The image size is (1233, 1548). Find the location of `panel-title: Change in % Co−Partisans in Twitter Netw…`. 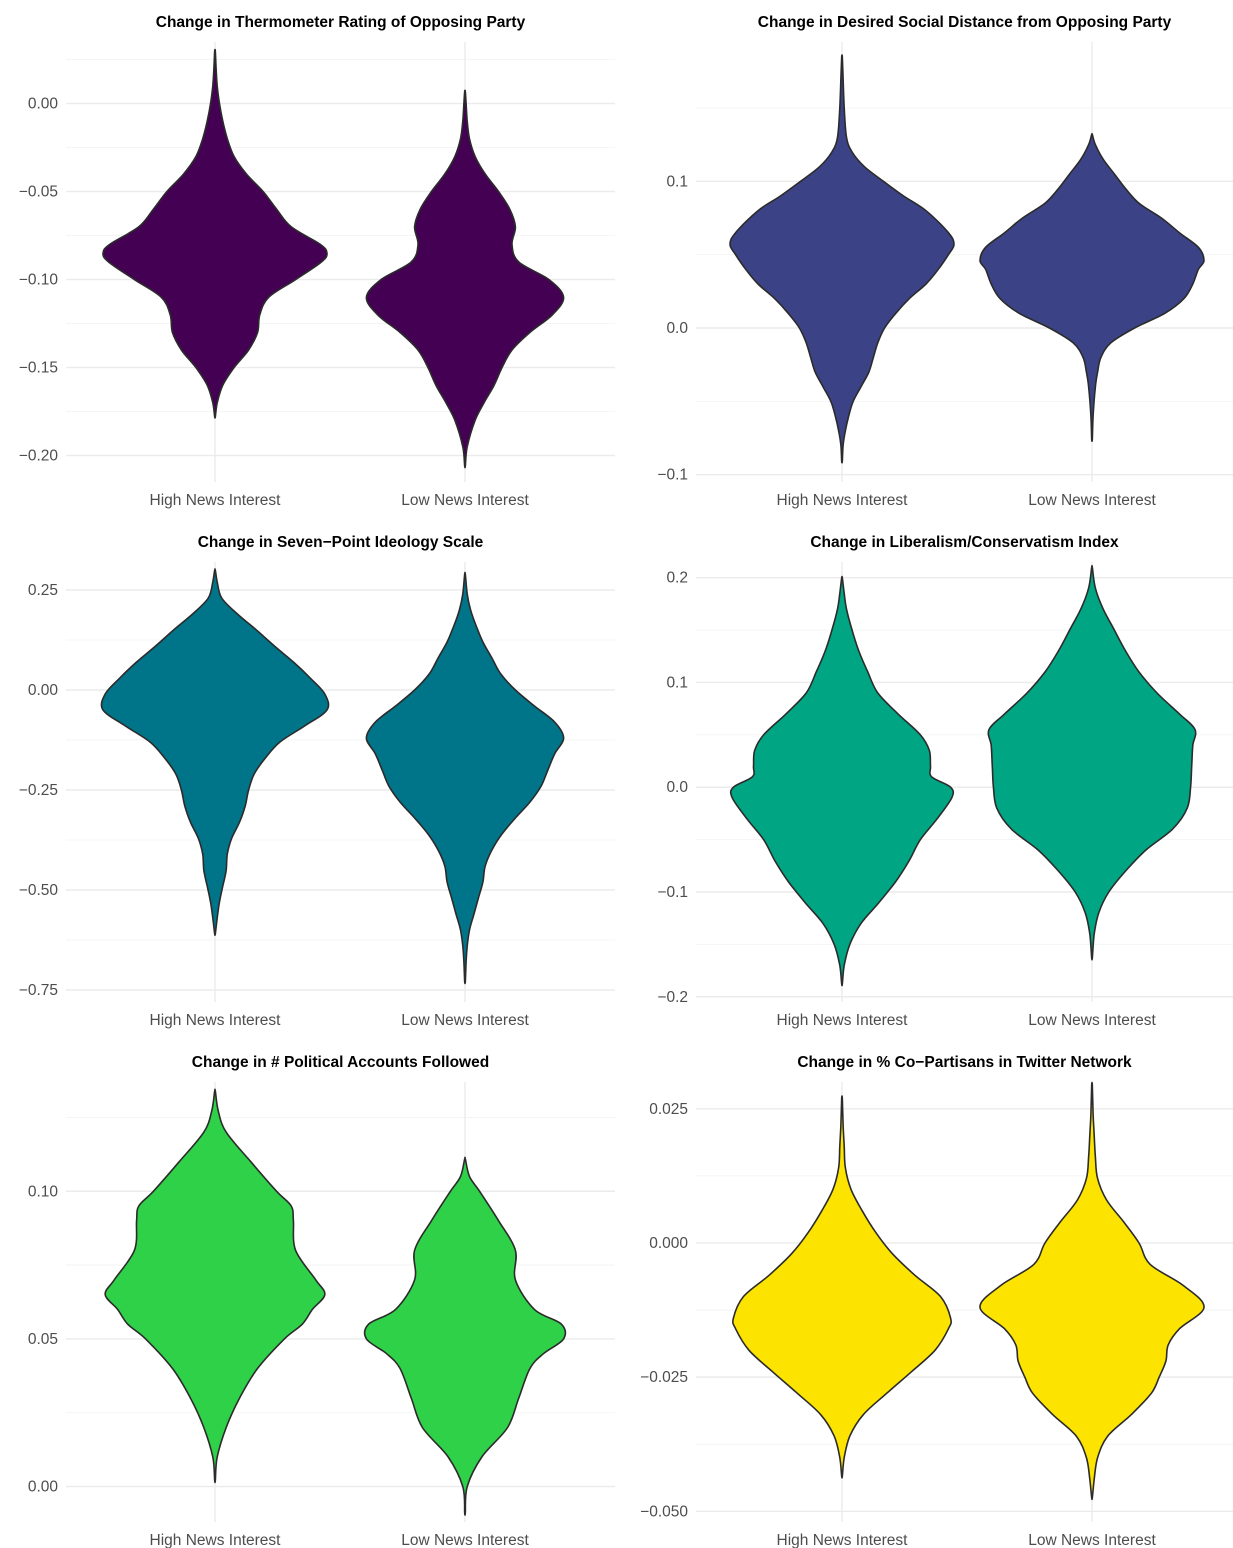

panel-title: Change in % Co−Partisans in Twitter Netw… is located at coordinates (964, 1062).